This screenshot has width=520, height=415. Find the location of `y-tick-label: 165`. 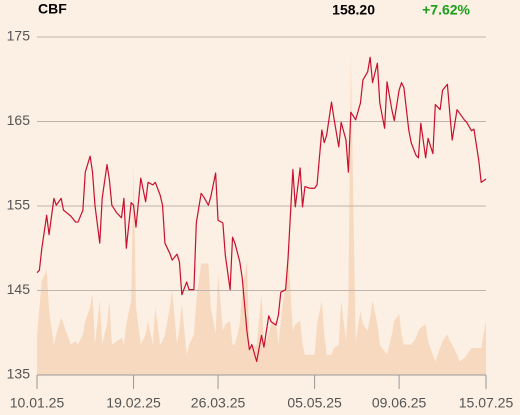

y-tick-label: 165 is located at coordinates (19, 120).